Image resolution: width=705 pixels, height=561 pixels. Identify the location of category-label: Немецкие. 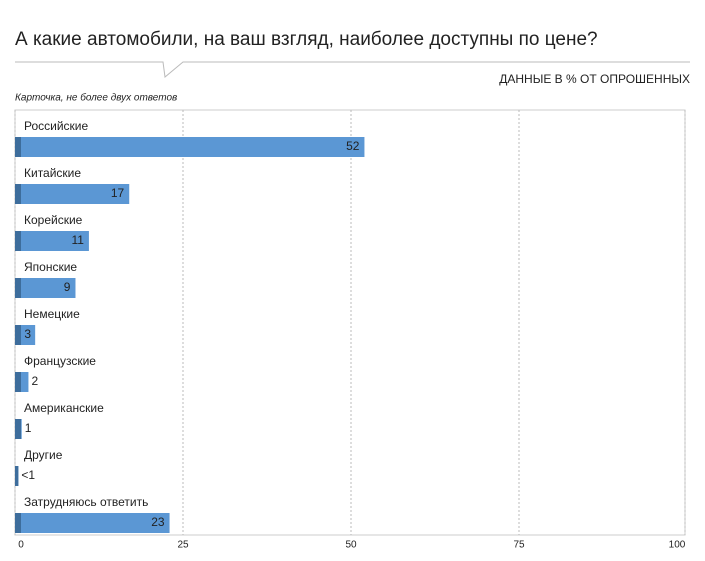
(52, 314).